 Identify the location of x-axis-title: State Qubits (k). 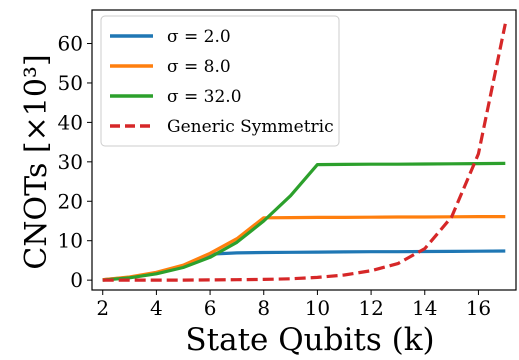
(309, 340).